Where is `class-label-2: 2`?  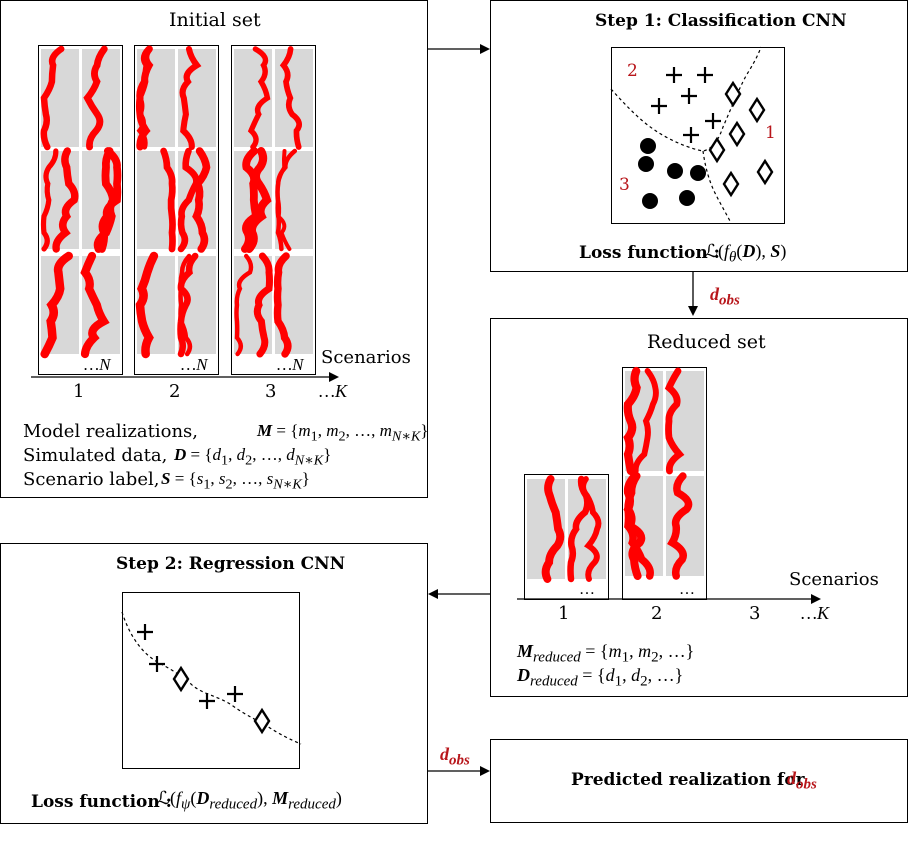 class-label-2: 2 is located at coordinates (632, 71).